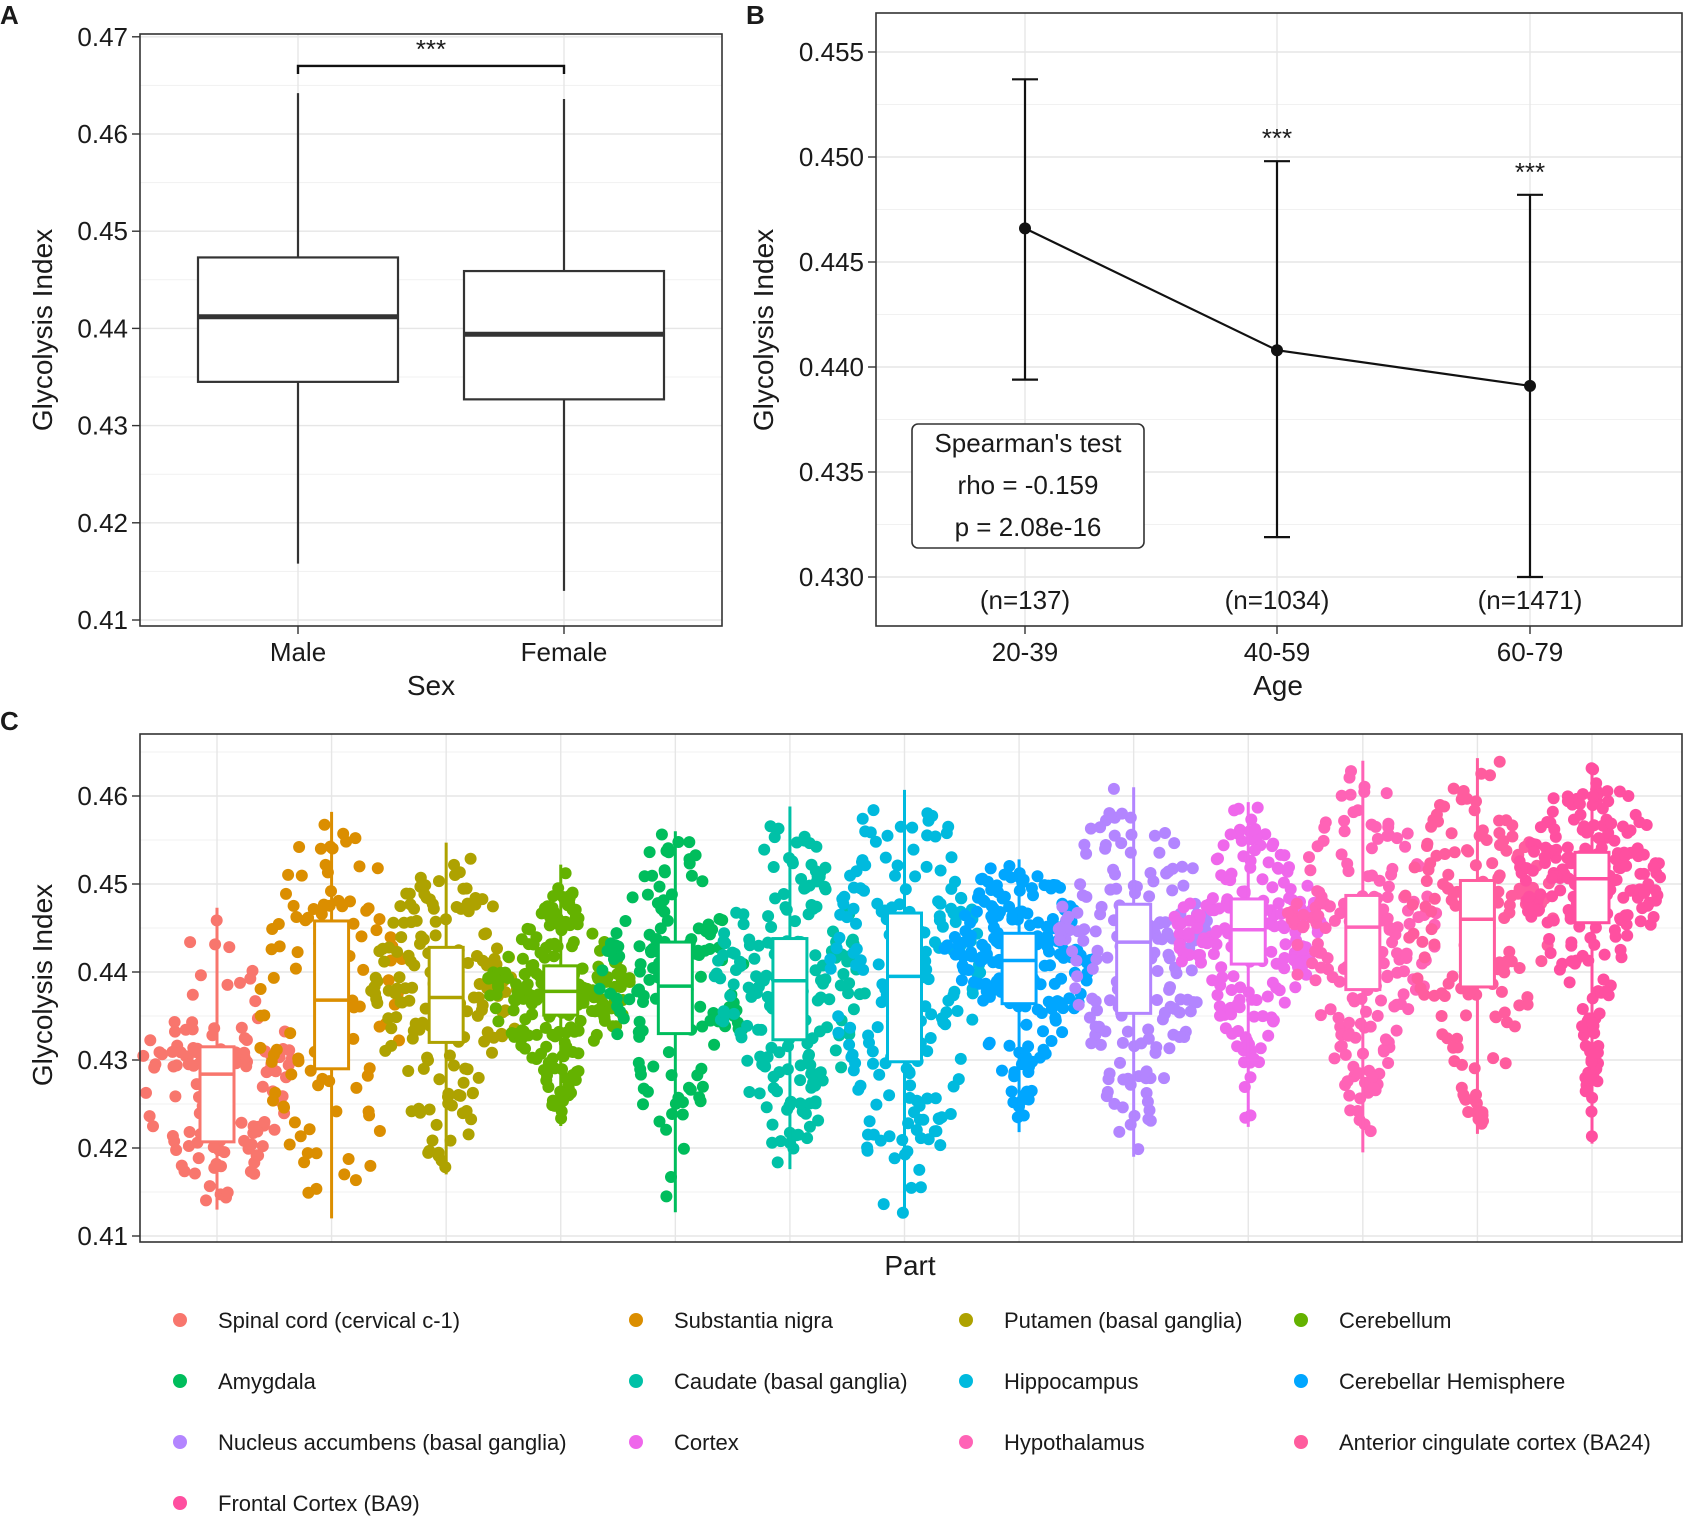 This screenshot has height=1518, width=1684. Describe the element at coordinates (1395, 1320) in the screenshot. I see `legend-label-3: Cerebellum` at that location.